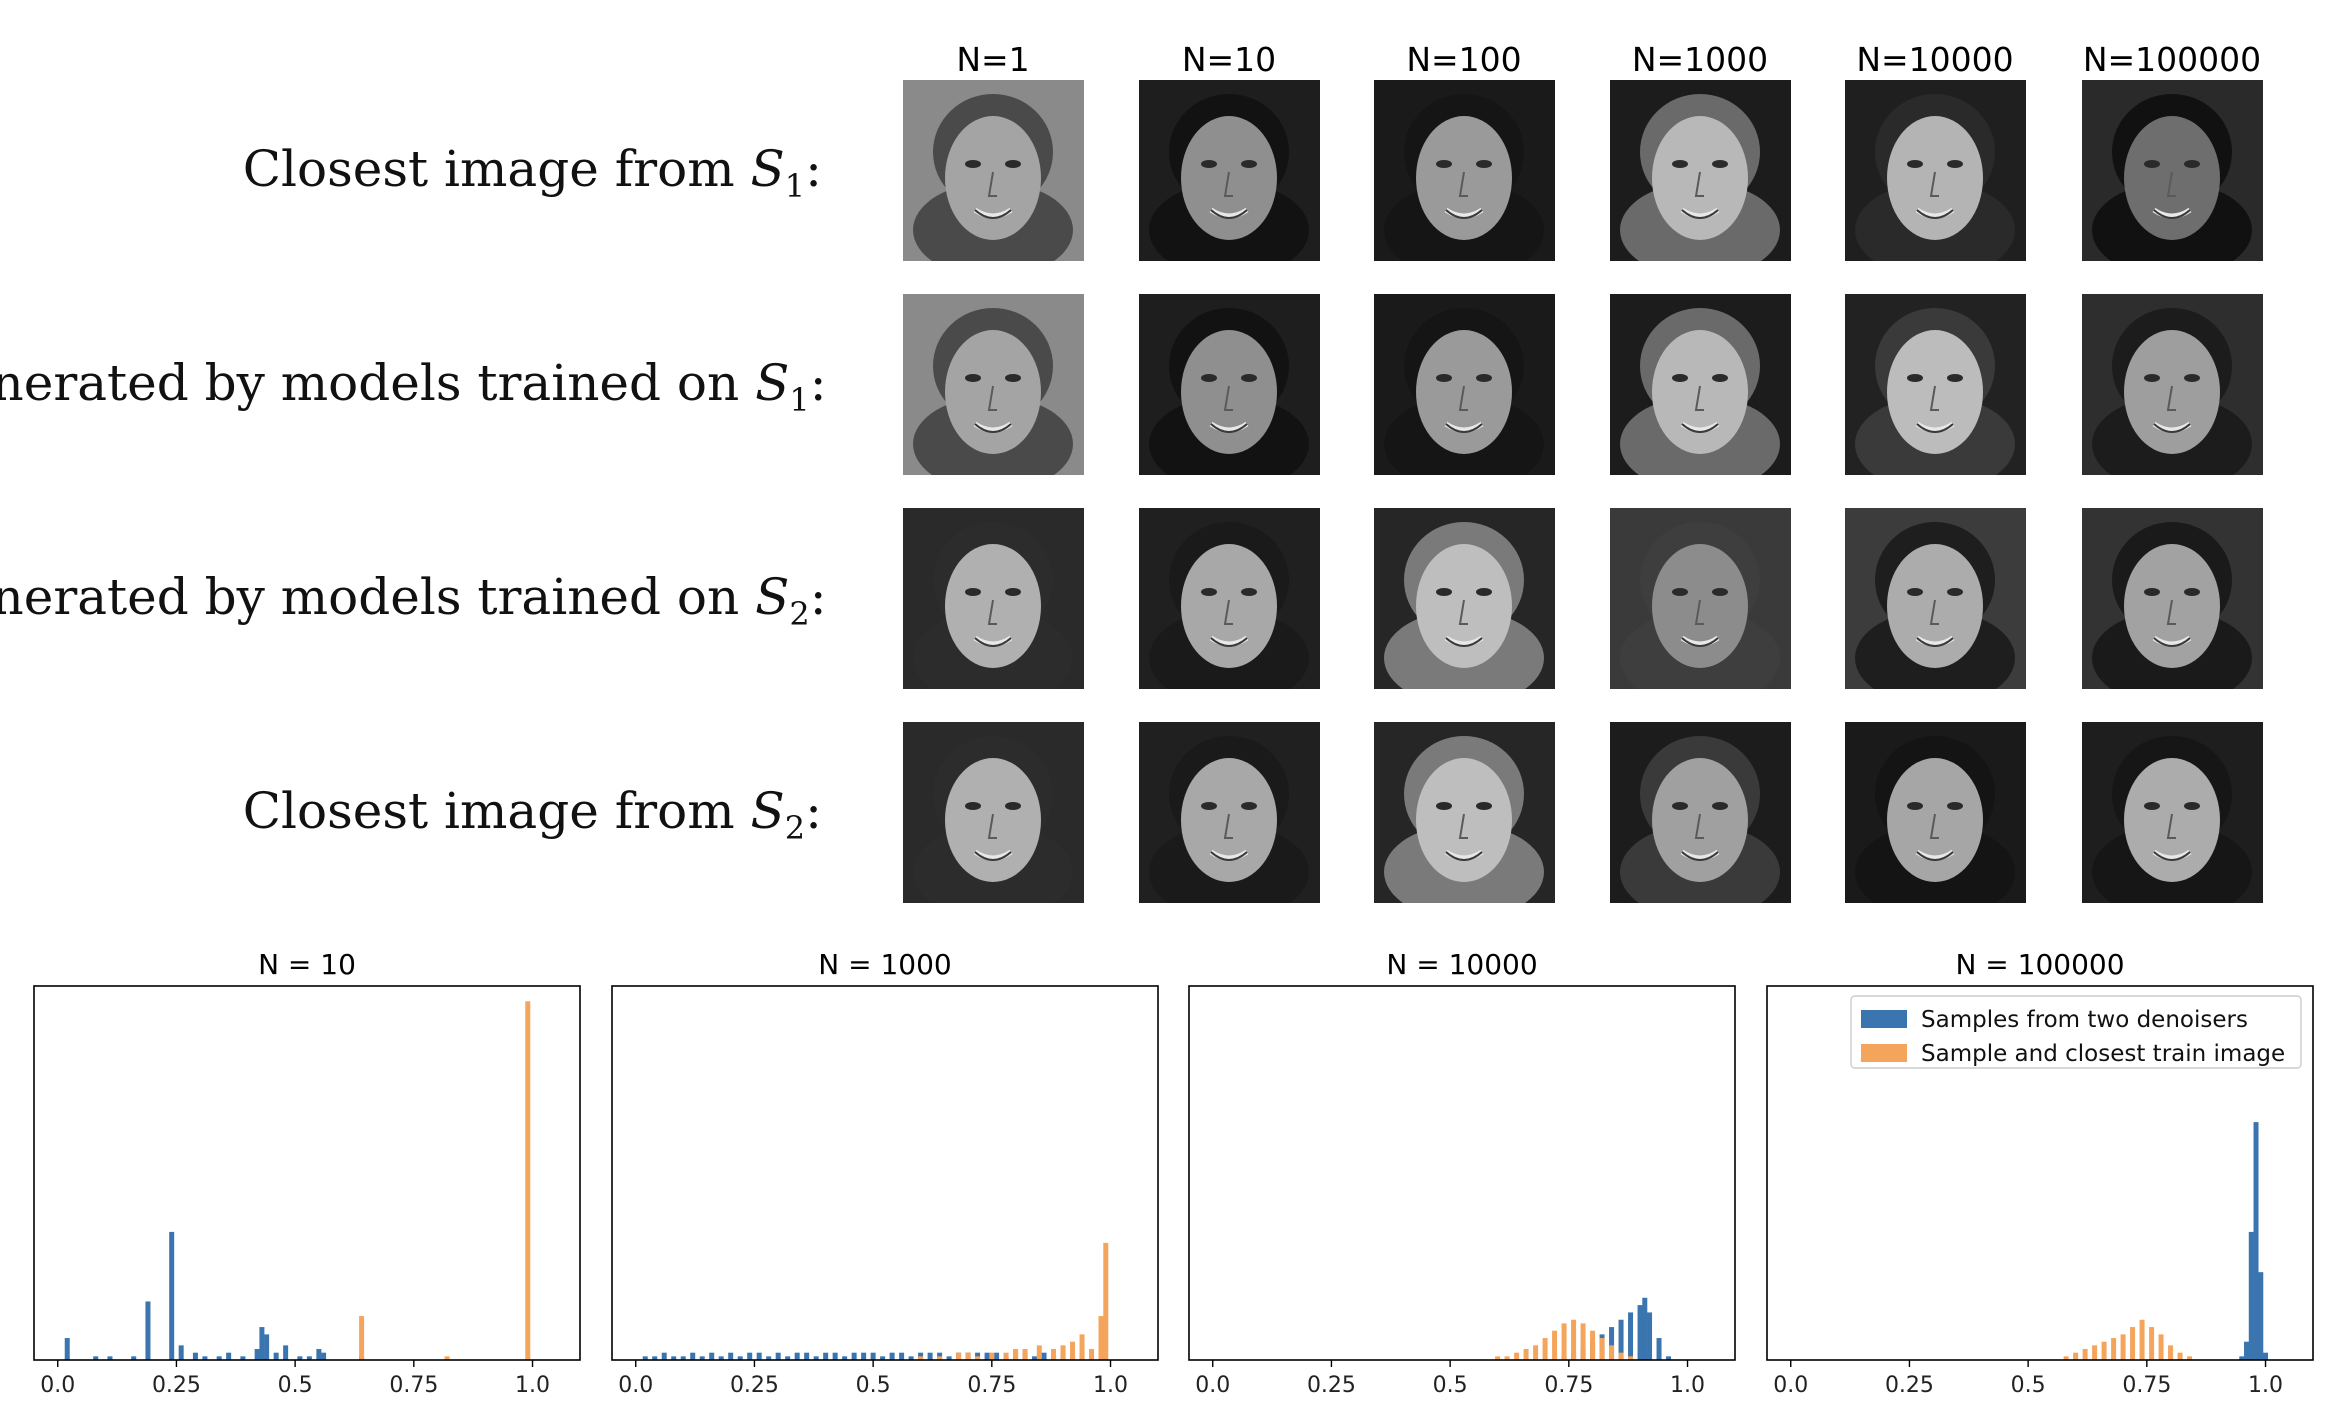  I want to click on row-label: Generated by models trained on S1:, so click(413, 386).